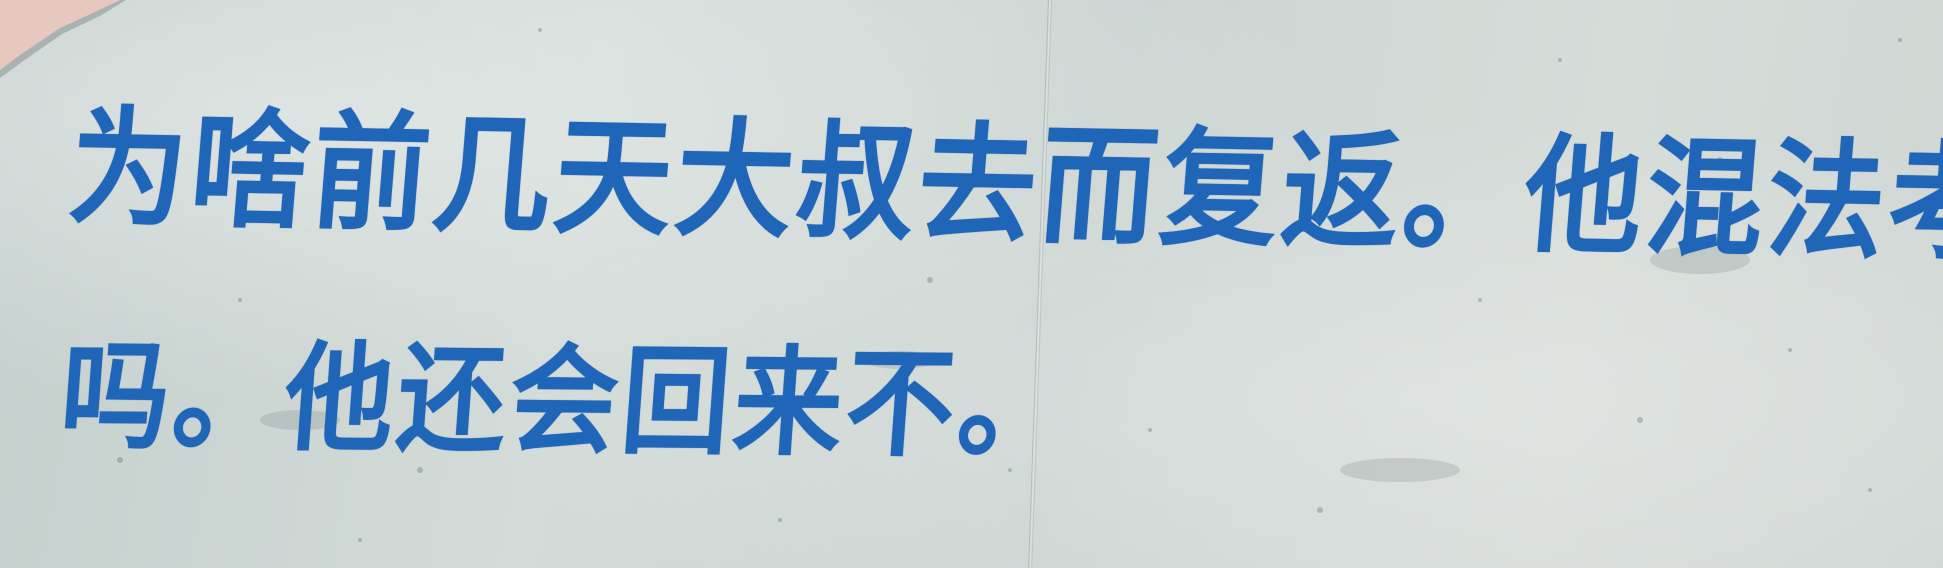 The image size is (1943, 568). What do you see at coordinates (566, 400) in the screenshot?
I see `handwritten-line-2: 吗。他还会回来不。` at bounding box center [566, 400].